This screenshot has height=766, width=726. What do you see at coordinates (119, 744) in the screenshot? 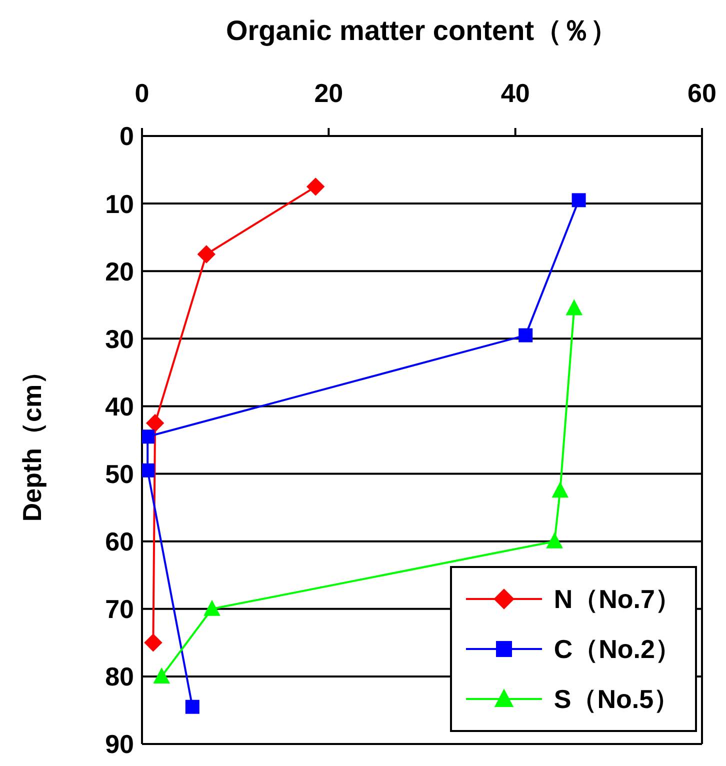
I see `y-tick-label: 90` at bounding box center [119, 744].